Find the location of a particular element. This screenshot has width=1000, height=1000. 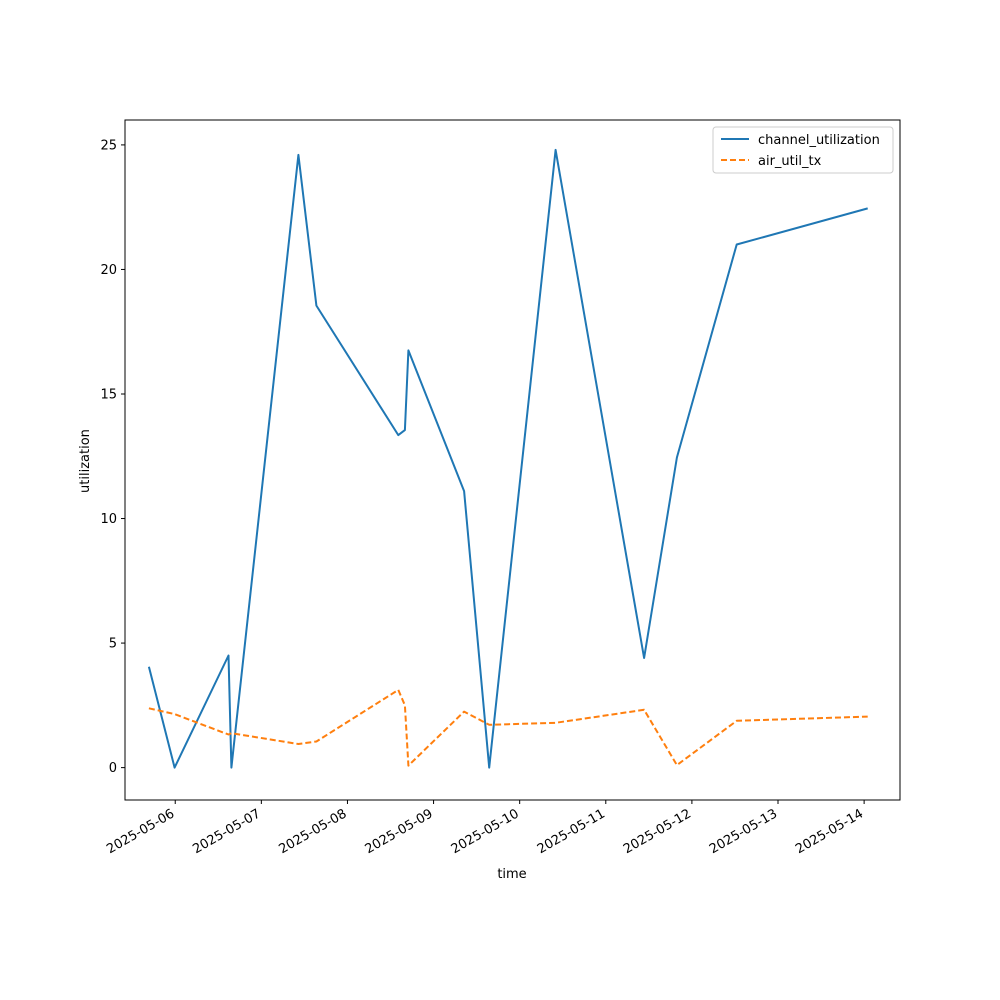

legend-label-air-util-tx: air_util_tx is located at coordinates (790, 161).